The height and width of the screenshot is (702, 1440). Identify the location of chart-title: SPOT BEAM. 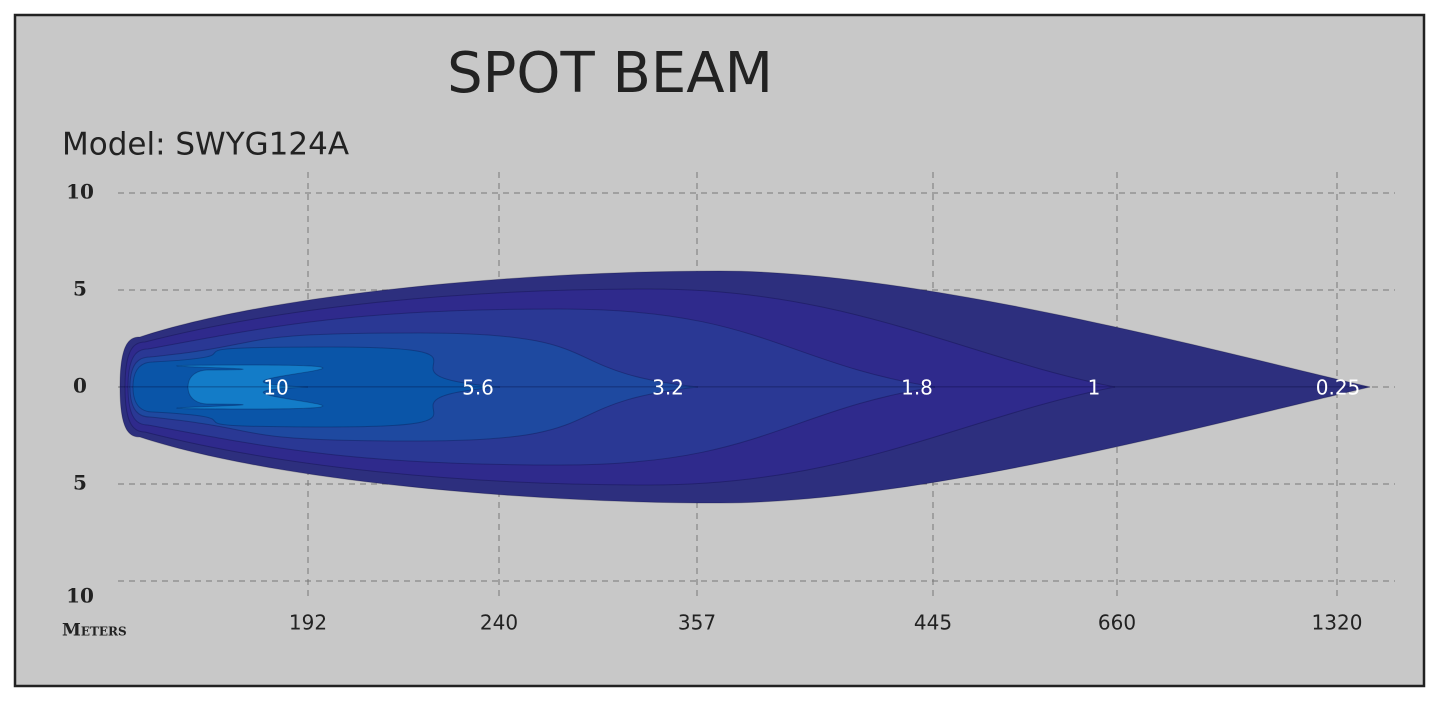
(610, 73).